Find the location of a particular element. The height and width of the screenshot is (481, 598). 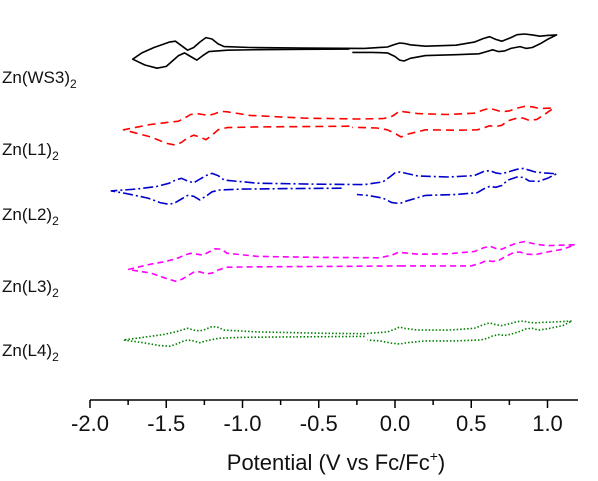

series-label-3: Zn(L2)2 is located at coordinates (30, 216).